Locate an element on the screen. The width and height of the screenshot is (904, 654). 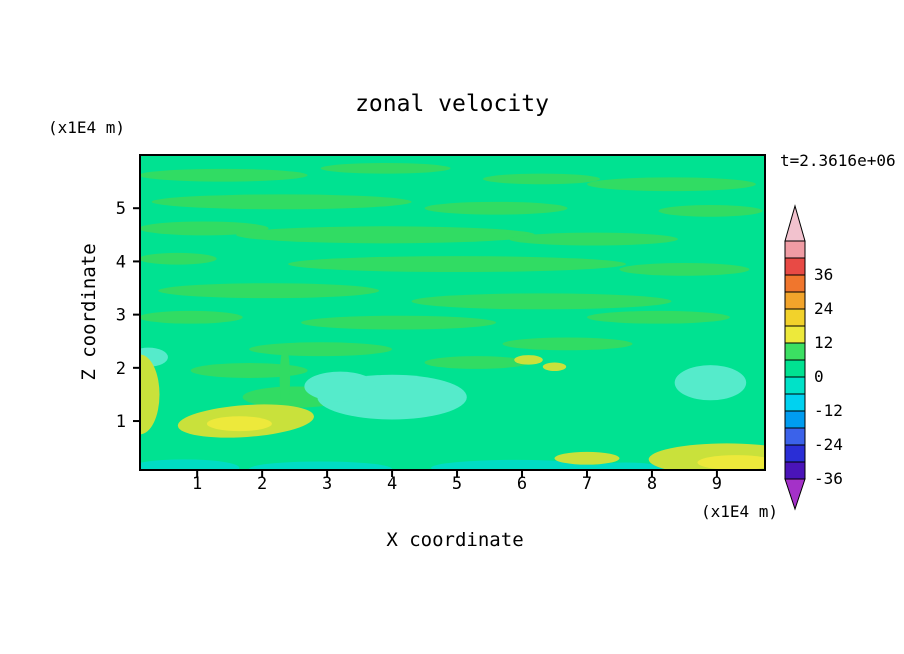
time-annotation: t=2.3616e+06 is located at coordinates (838, 160).